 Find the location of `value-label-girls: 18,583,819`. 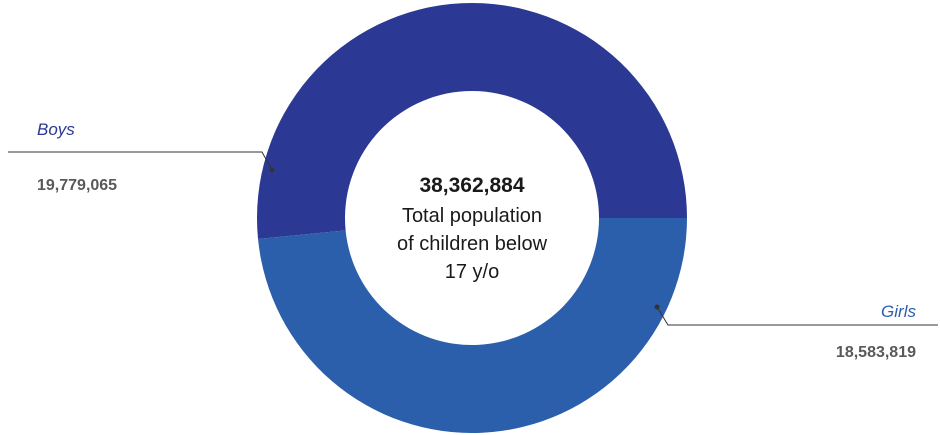

value-label-girls: 18,583,819 is located at coordinates (876, 352).